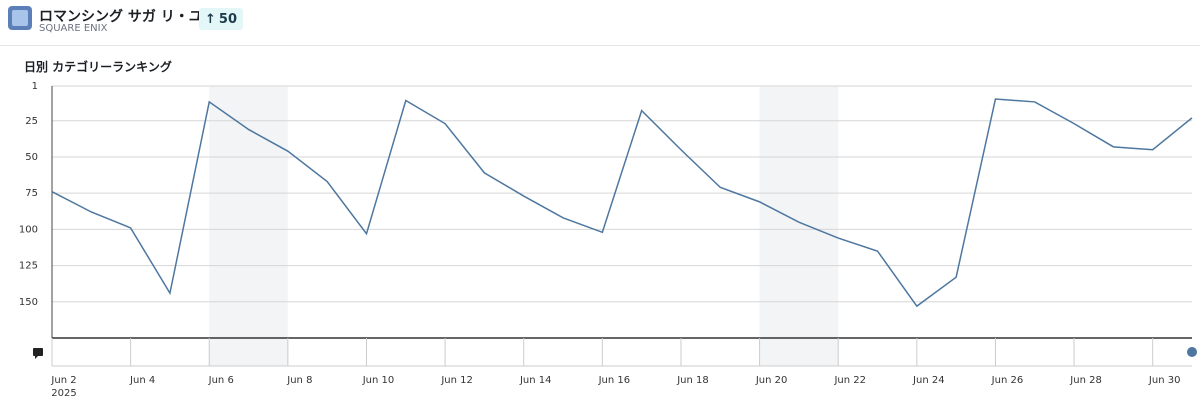 Image resolution: width=1200 pixels, height=400 pixels. I want to click on x-tick-label: Jun 30, so click(1164, 380).